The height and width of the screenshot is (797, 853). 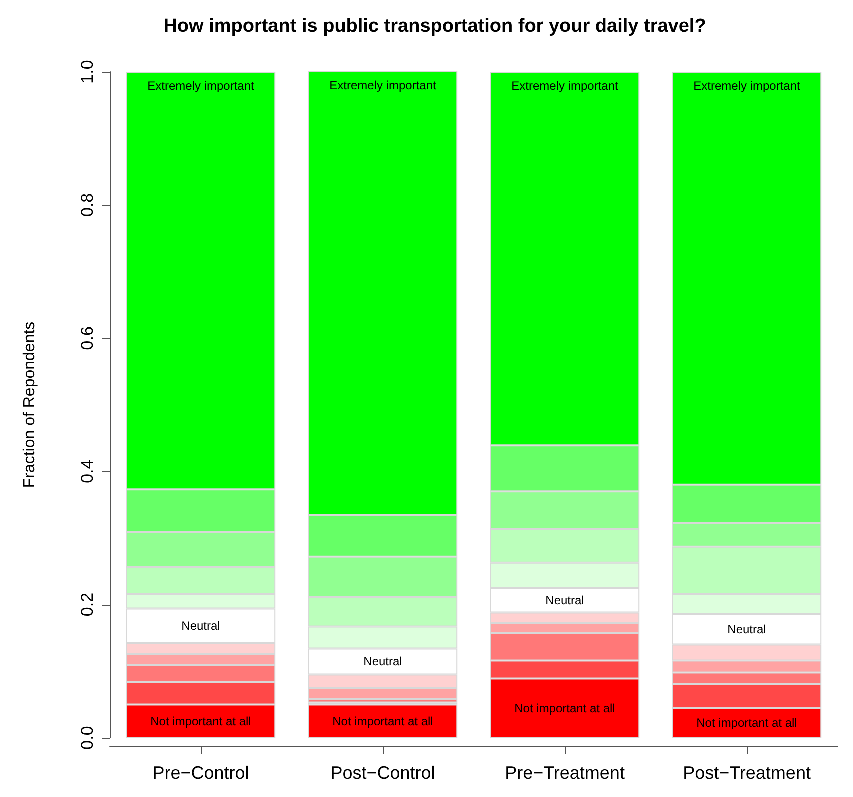 I want to click on bar, so click(x=383, y=721).